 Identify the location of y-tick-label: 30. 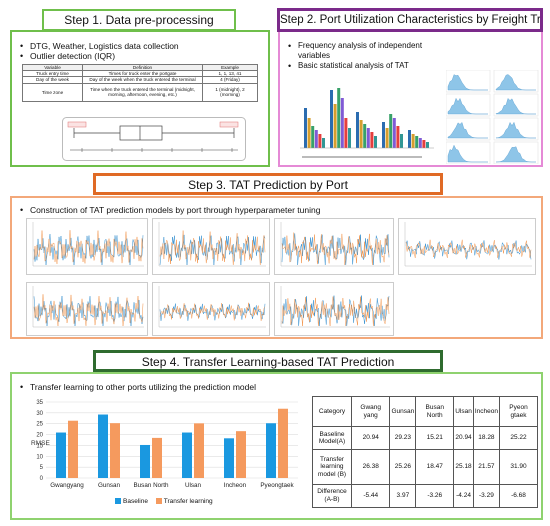
(39, 414).